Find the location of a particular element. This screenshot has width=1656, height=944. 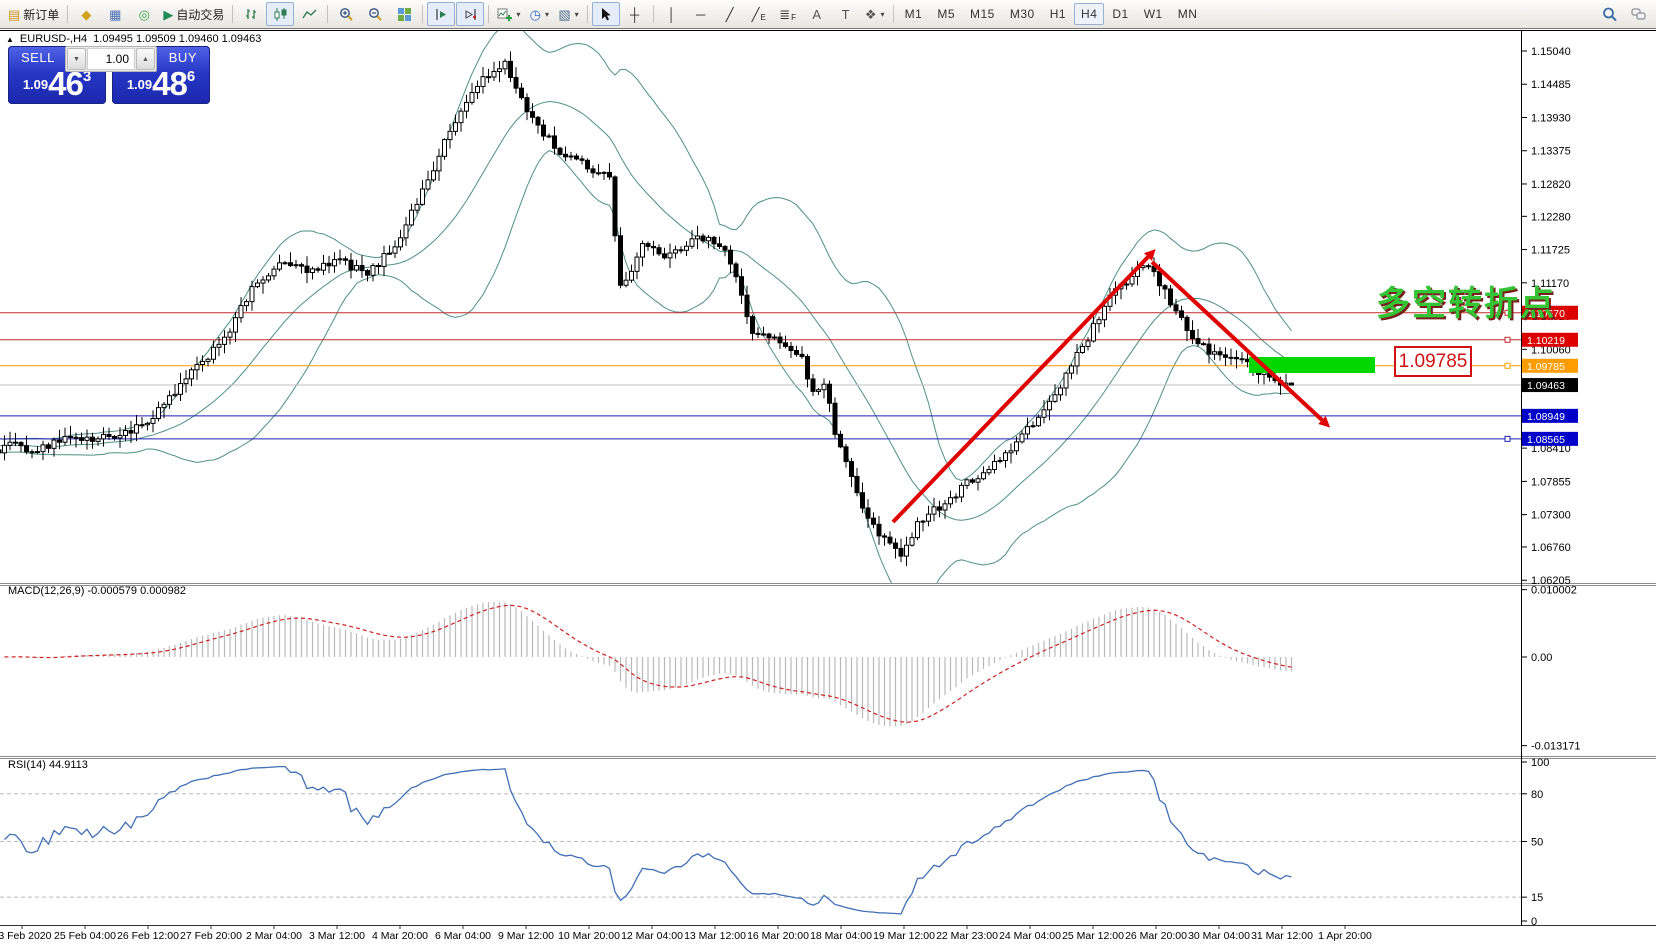

text-label-button: T is located at coordinates (846, 14).